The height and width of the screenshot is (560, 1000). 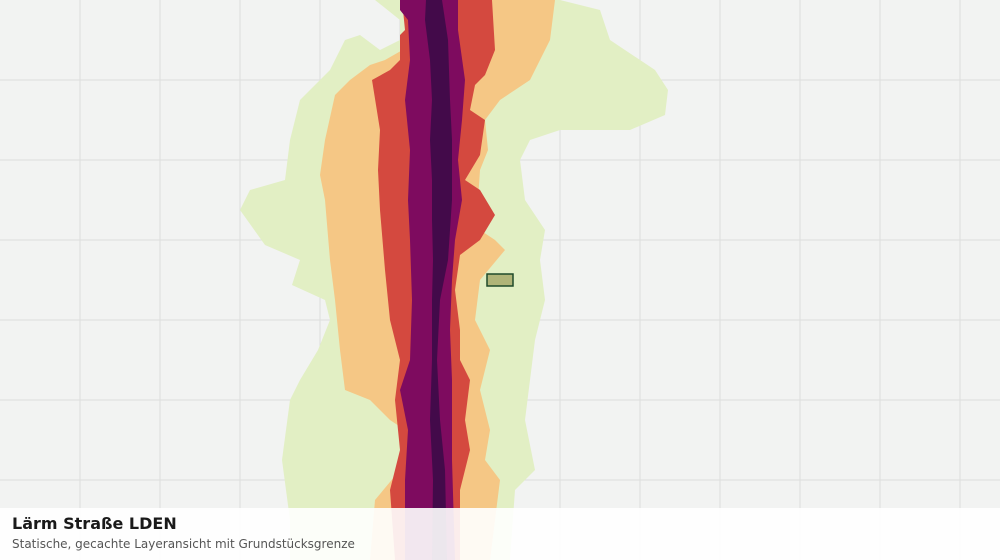 I want to click on parcel-boundary, so click(x=500, y=280).